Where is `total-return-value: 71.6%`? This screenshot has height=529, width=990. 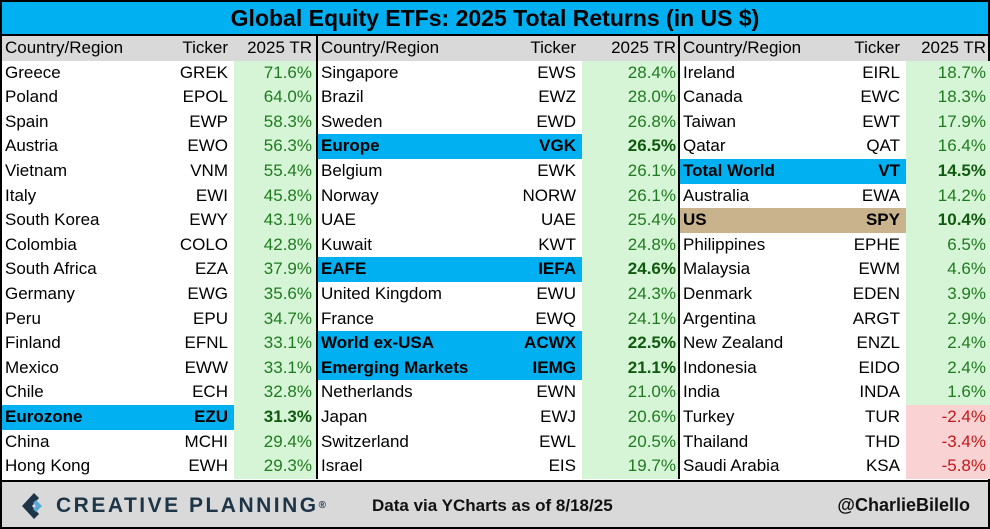 total-return-value: 71.6% is located at coordinates (275, 73).